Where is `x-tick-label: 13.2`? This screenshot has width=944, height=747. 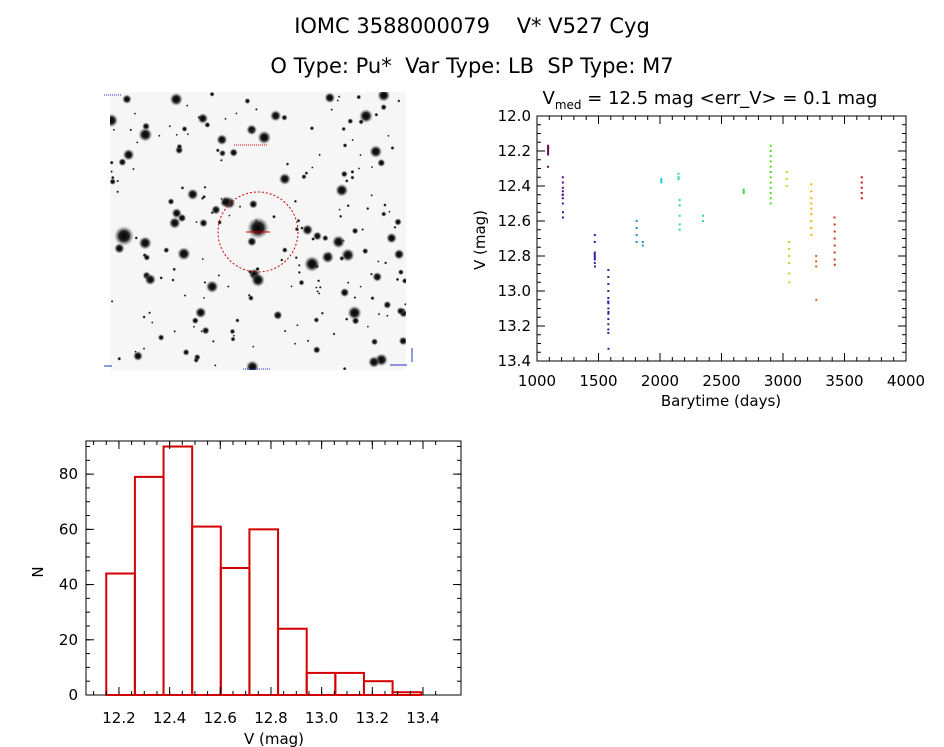
x-tick-label: 13.2 is located at coordinates (372, 718).